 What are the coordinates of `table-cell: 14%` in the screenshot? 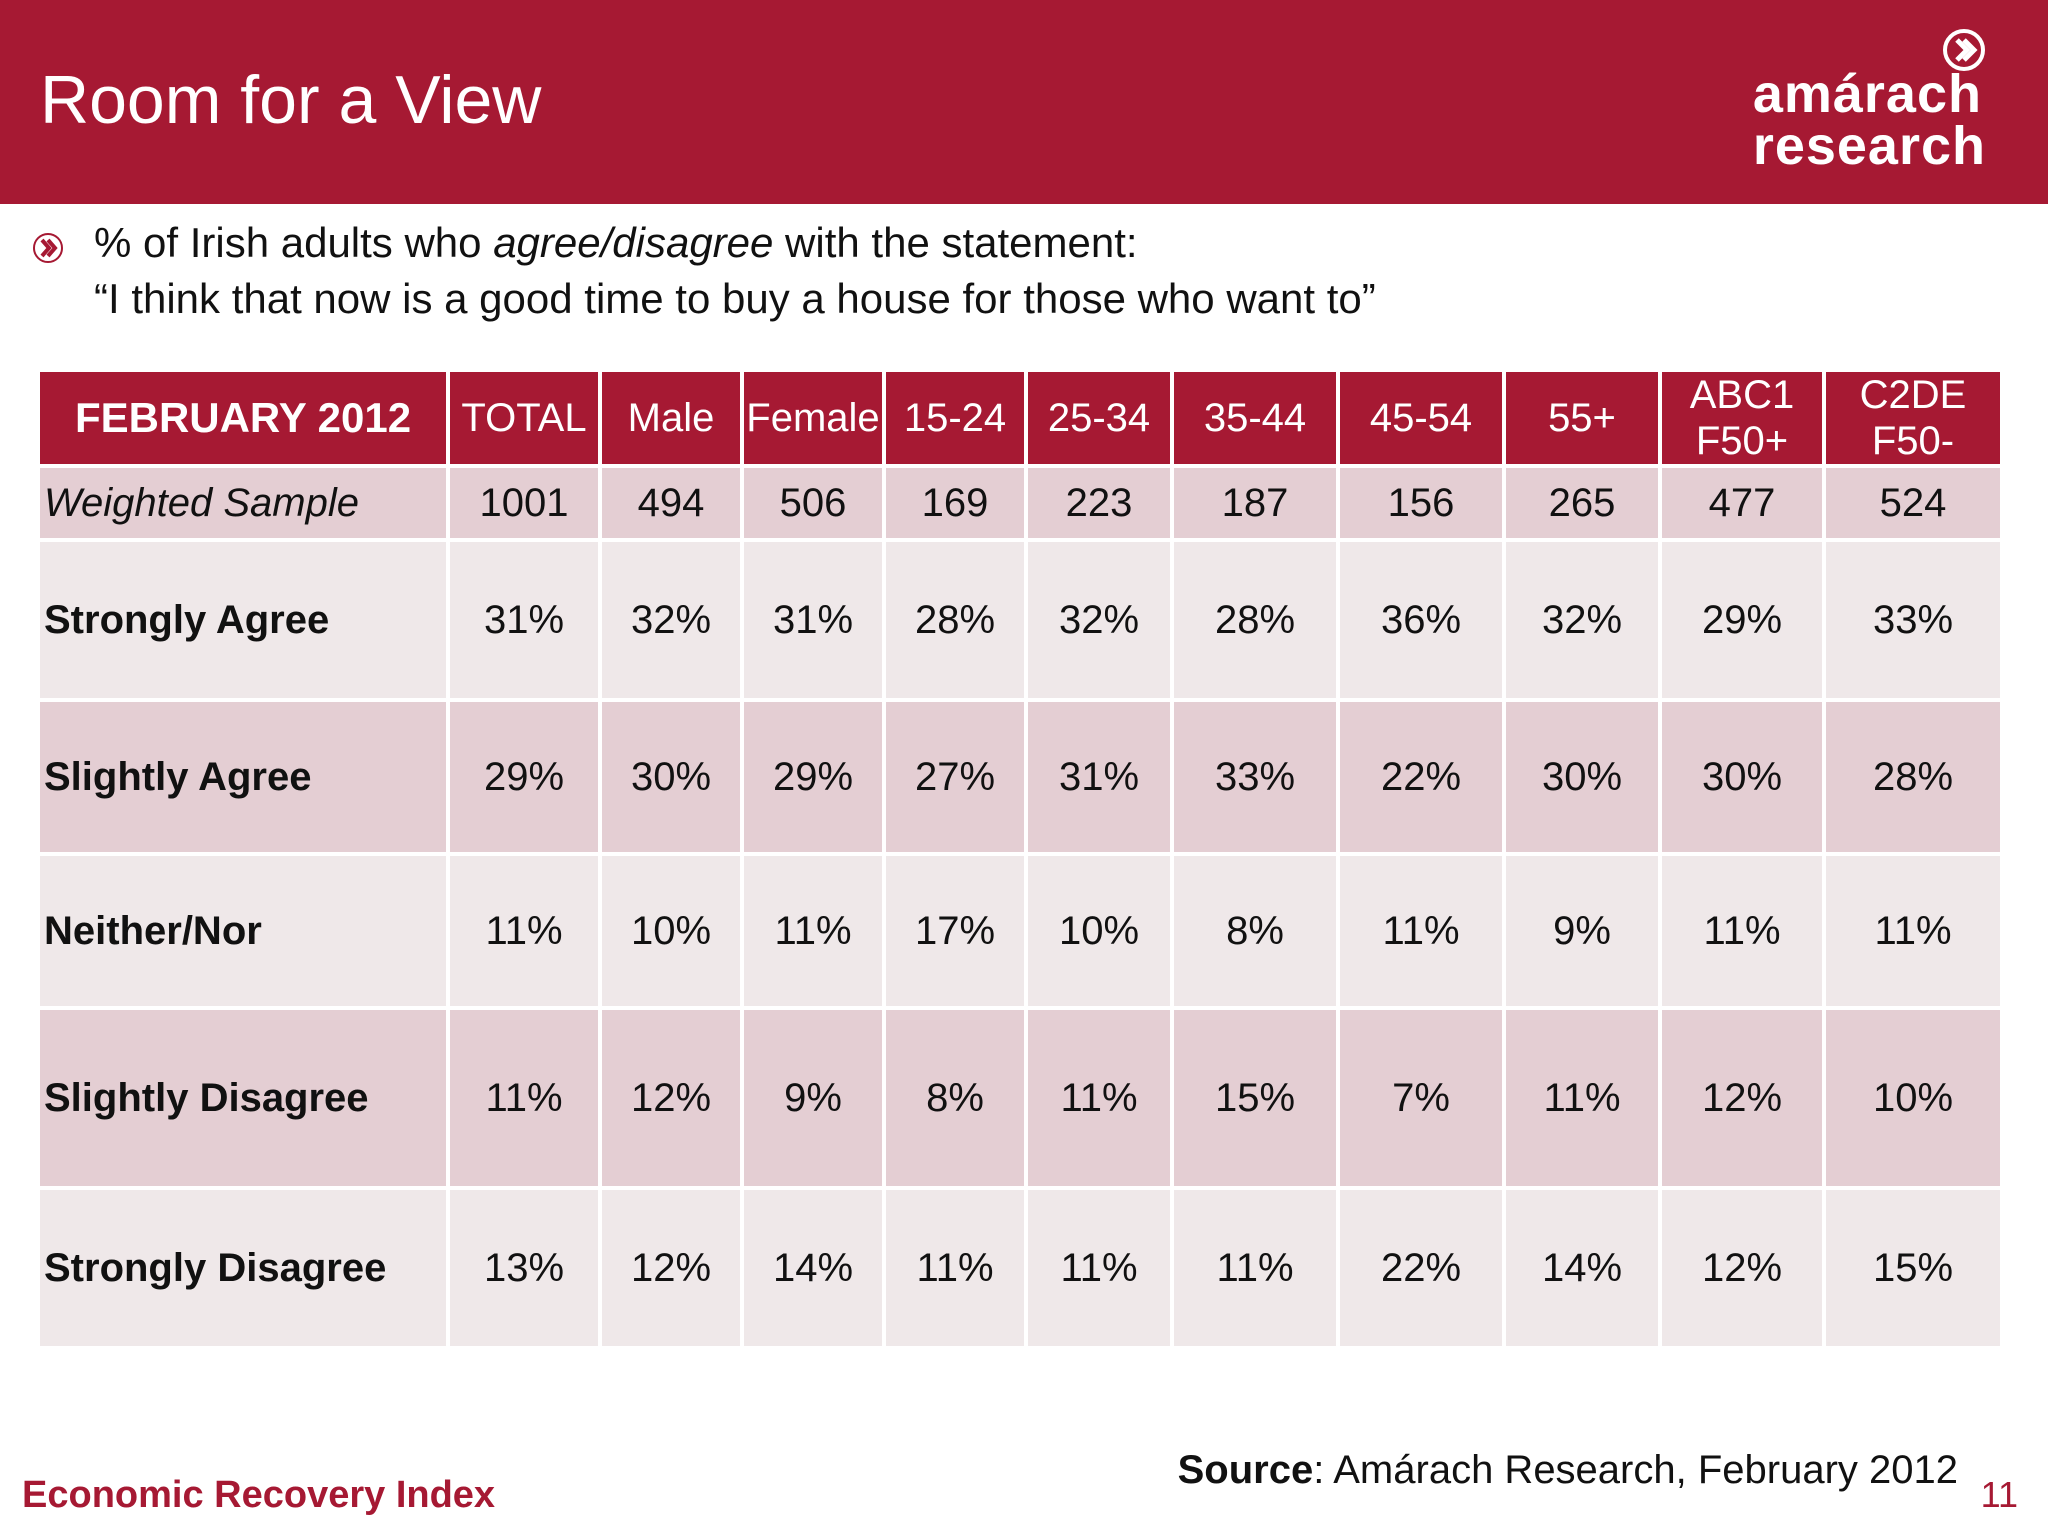 It's located at (813, 1268).